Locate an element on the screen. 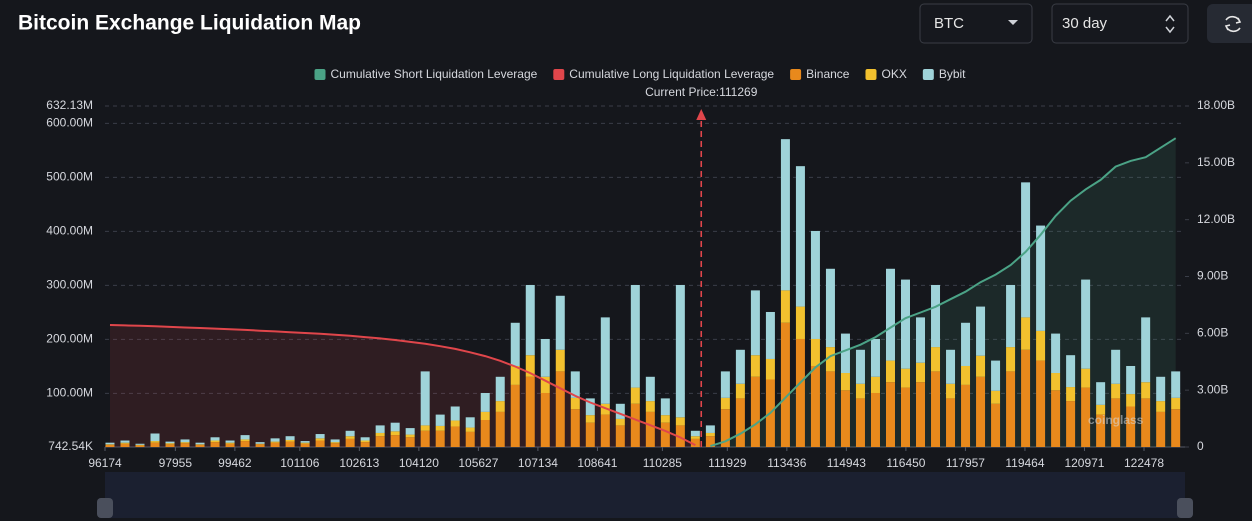 This screenshot has width=1252, height=521. range-slider is located at coordinates (645, 495).